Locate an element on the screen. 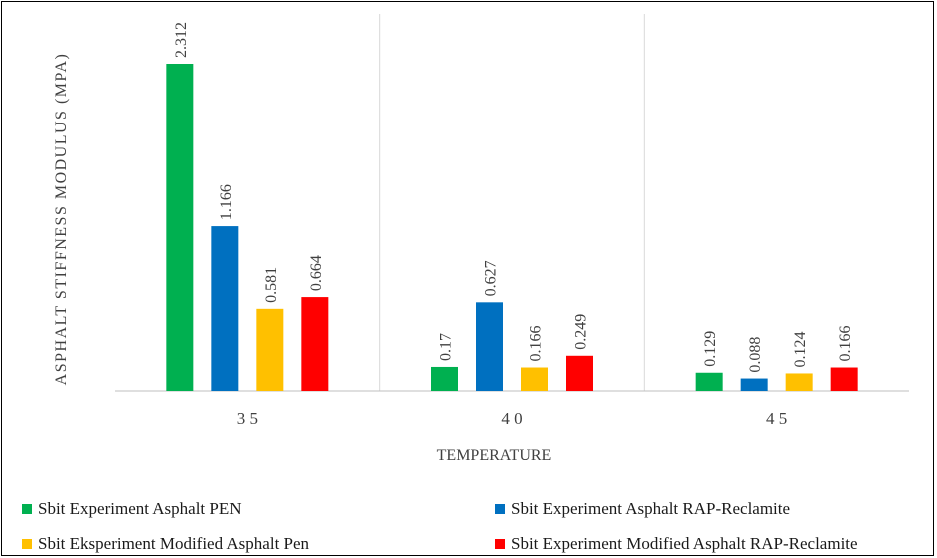 This screenshot has height=558, width=937. data-label-s3-c1: 0.581 is located at coordinates (271, 285).